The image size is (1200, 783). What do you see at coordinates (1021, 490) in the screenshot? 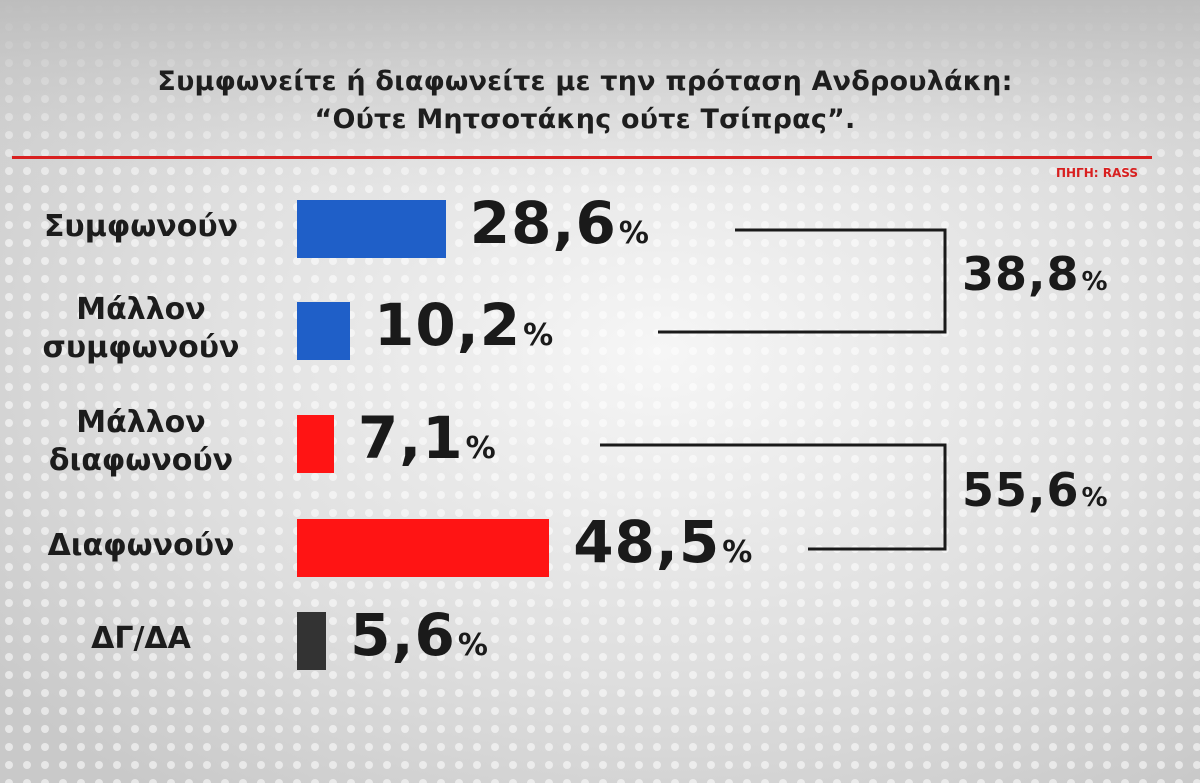
I see `group-total-number: 55,6` at bounding box center [1021, 490].